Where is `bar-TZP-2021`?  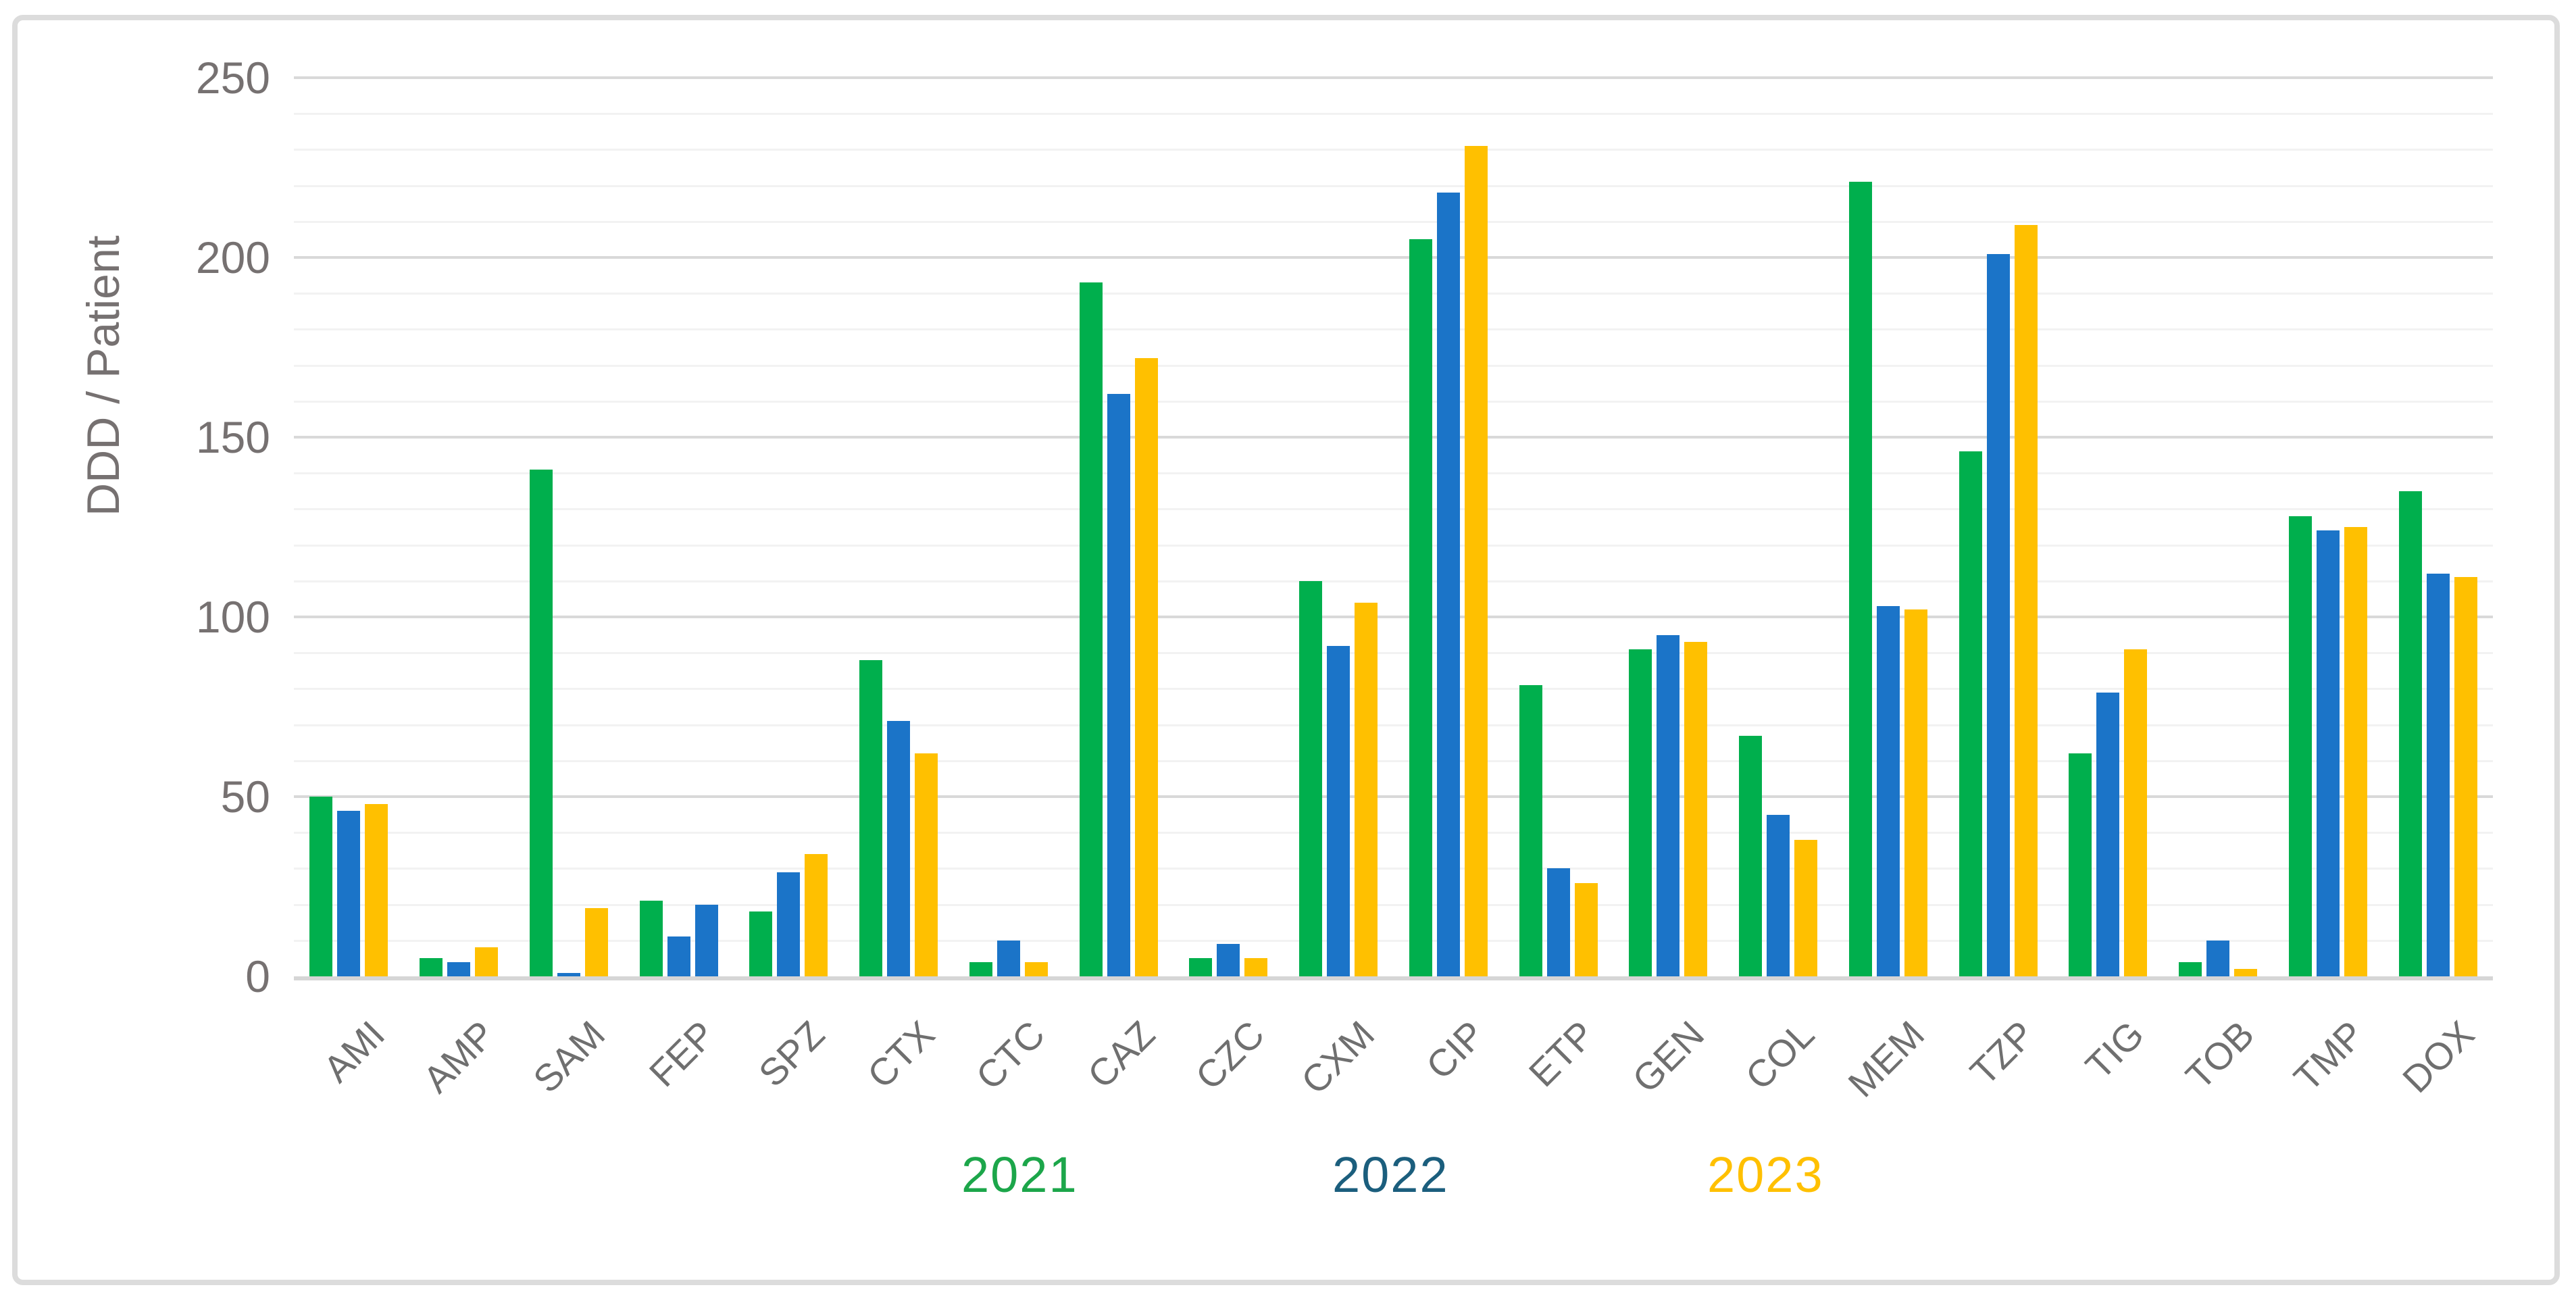 bar-TZP-2021 is located at coordinates (1970, 713).